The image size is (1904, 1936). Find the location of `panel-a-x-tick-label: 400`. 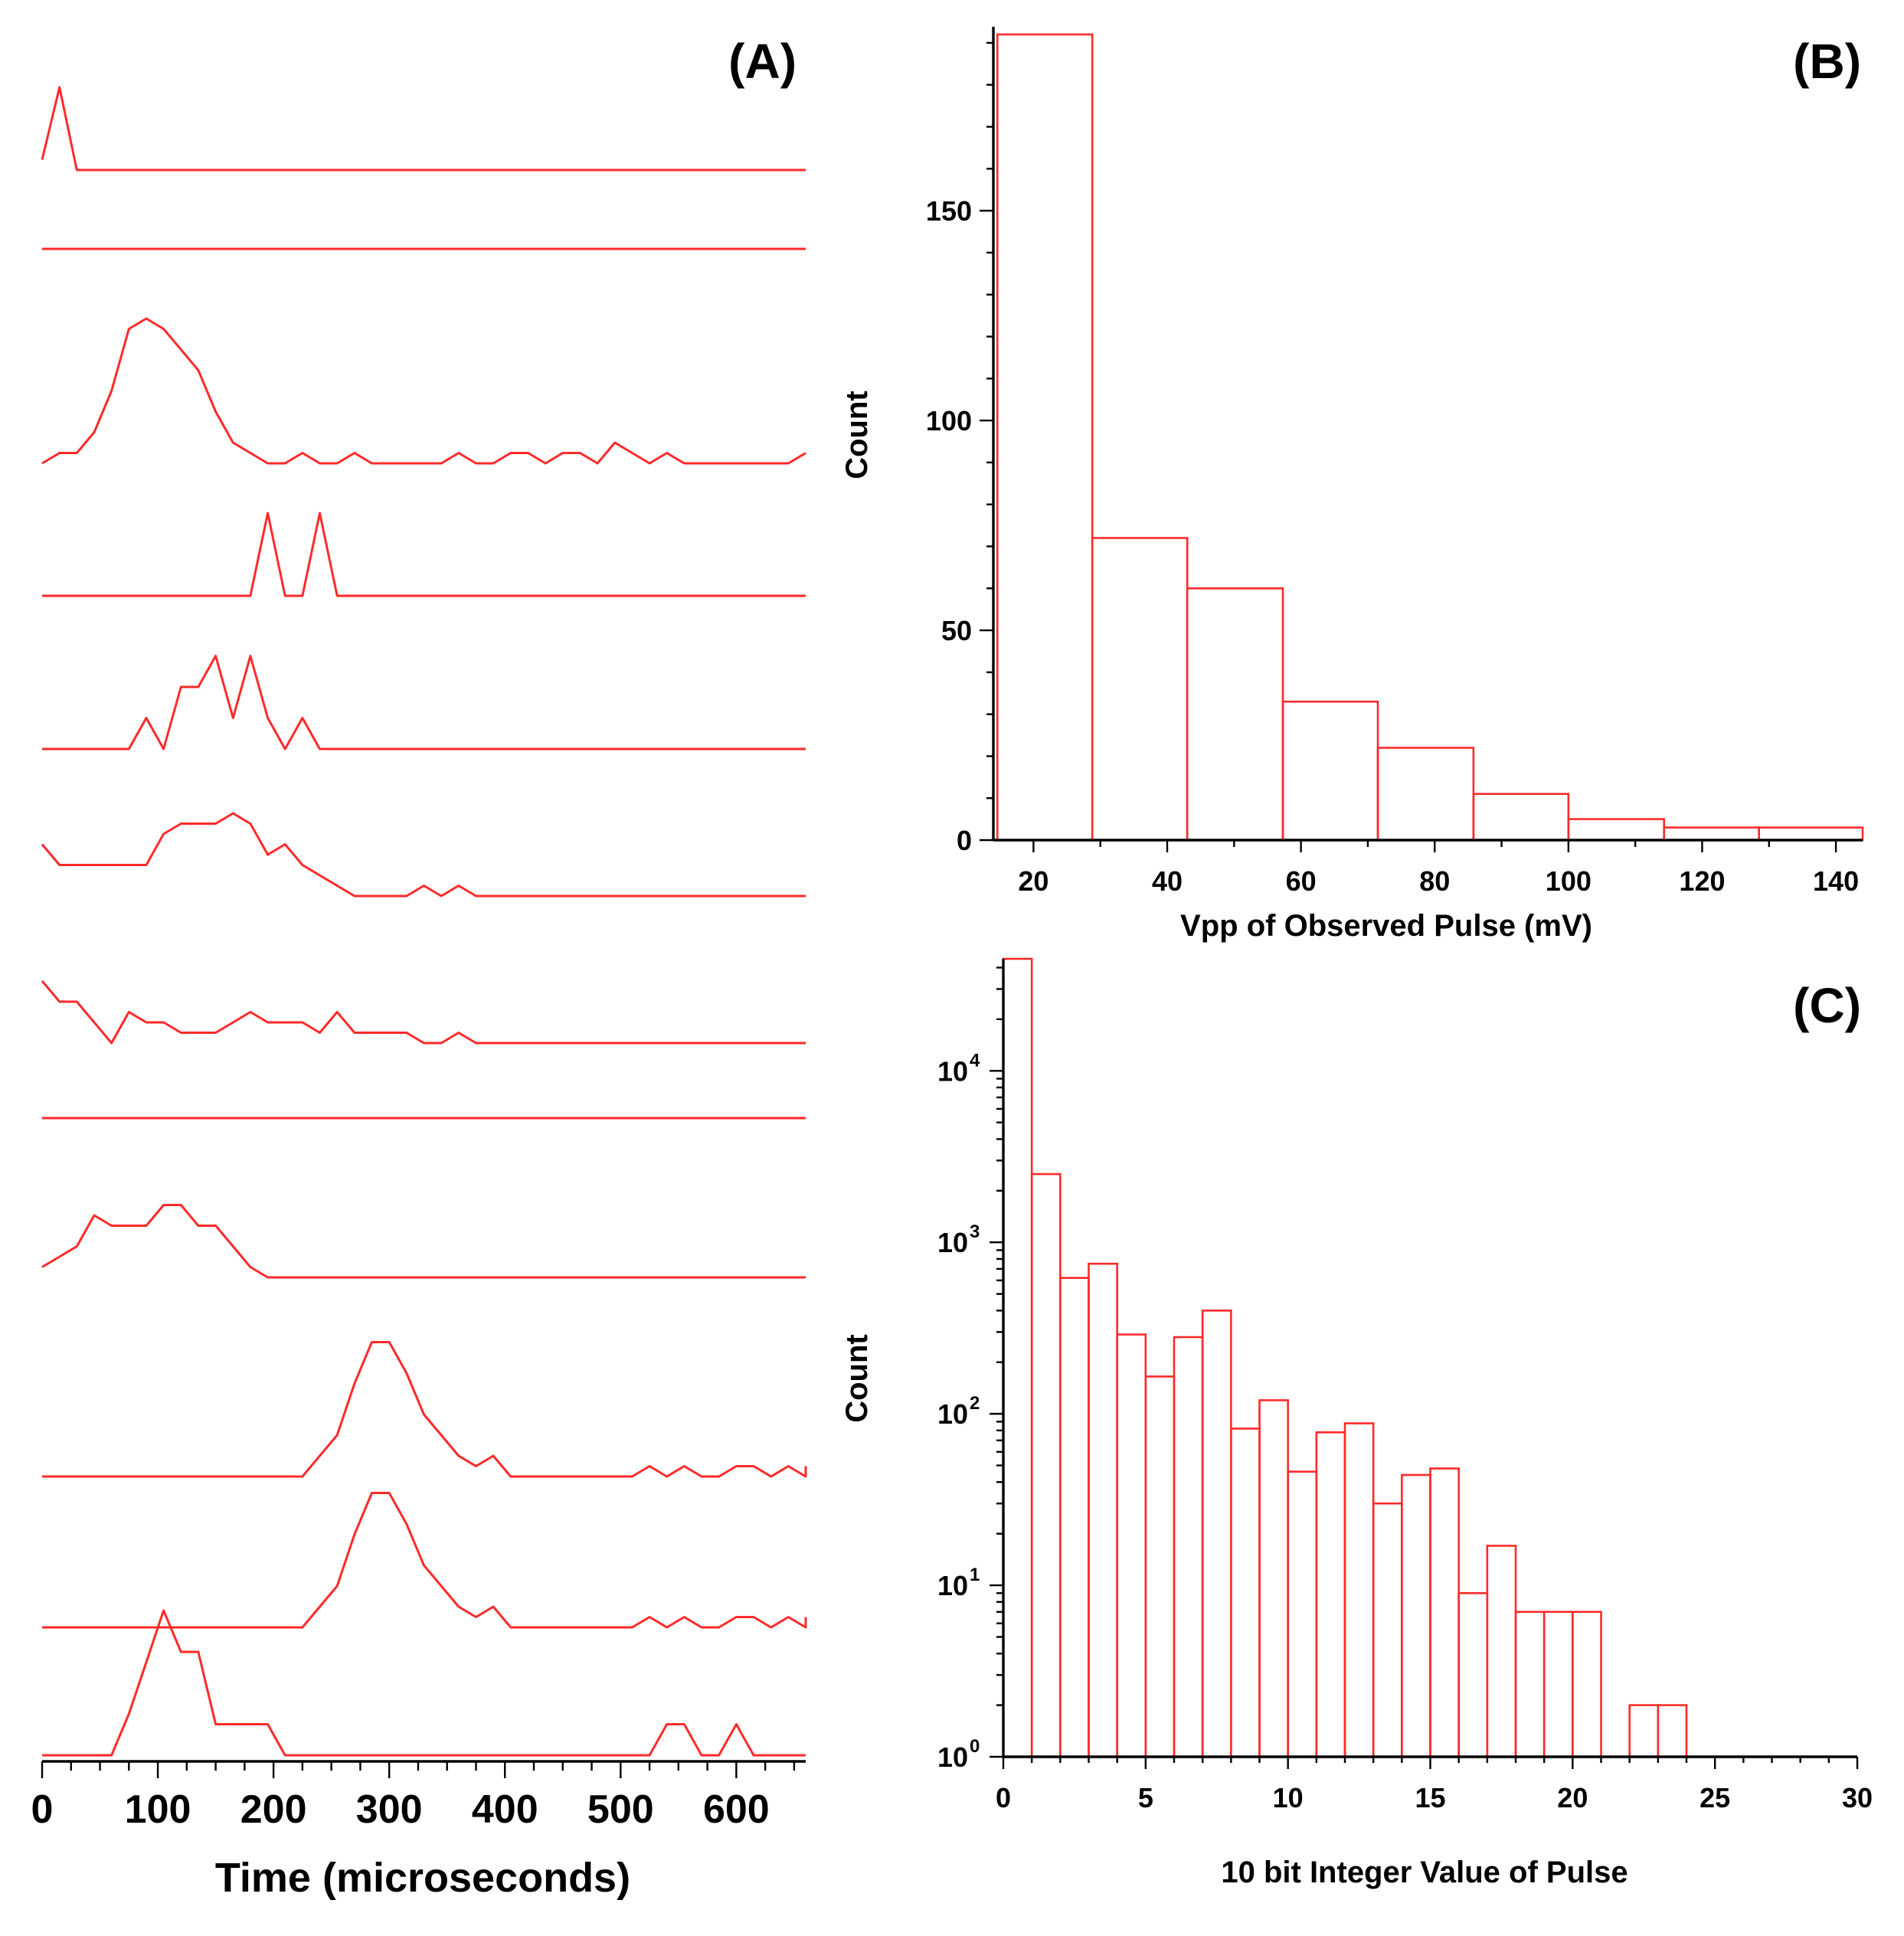

panel-a-x-tick-label: 400 is located at coordinates (505, 1809).